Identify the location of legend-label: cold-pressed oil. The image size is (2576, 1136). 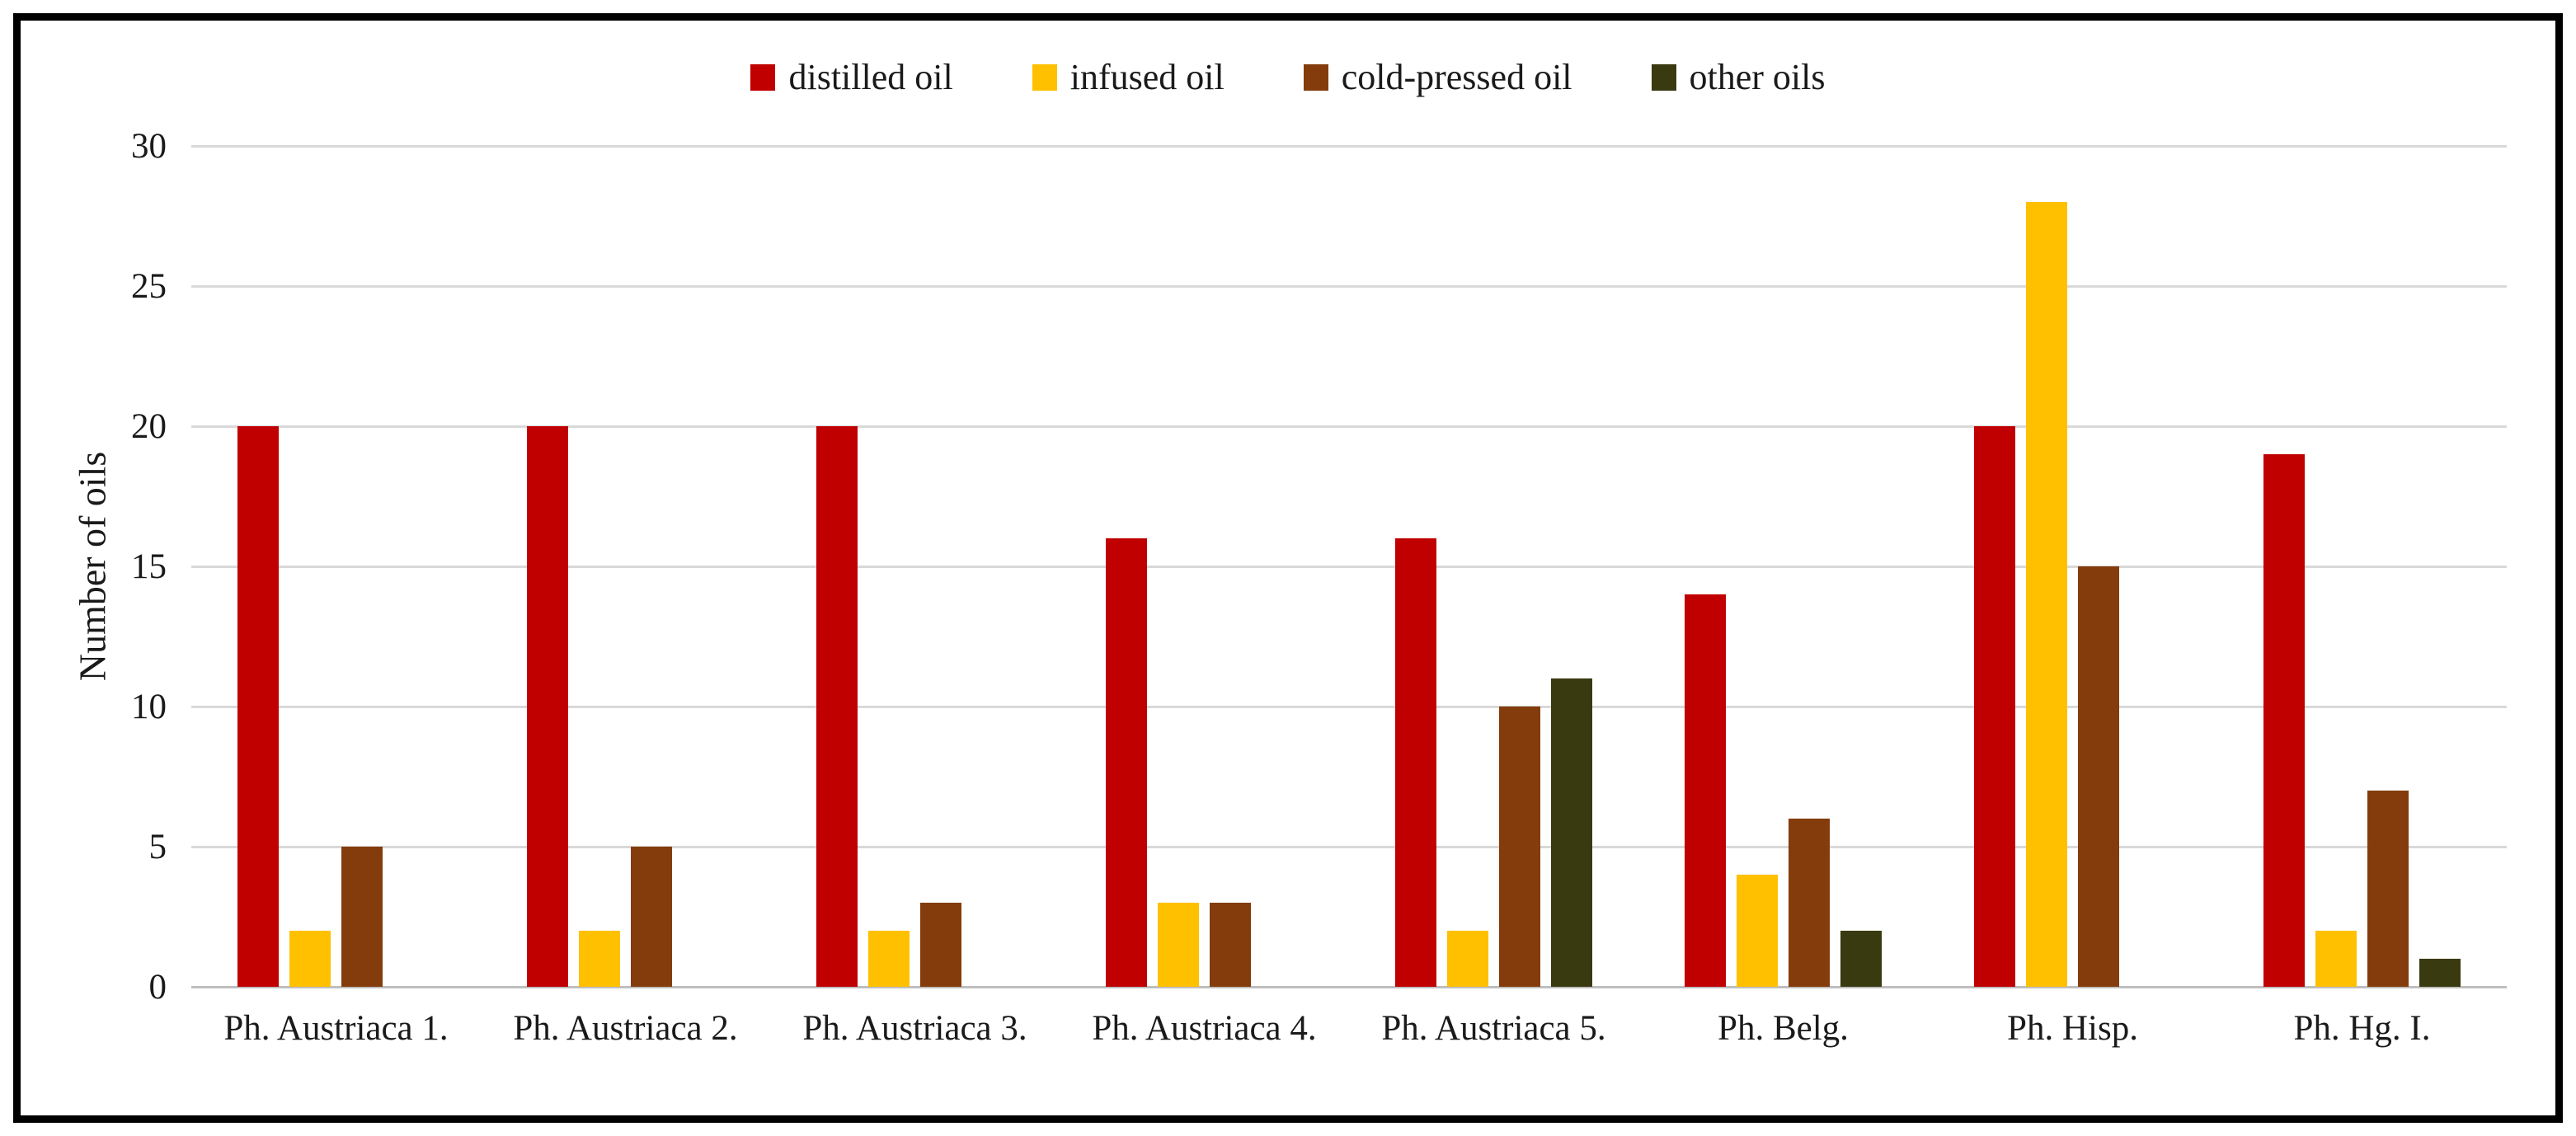
(1456, 77).